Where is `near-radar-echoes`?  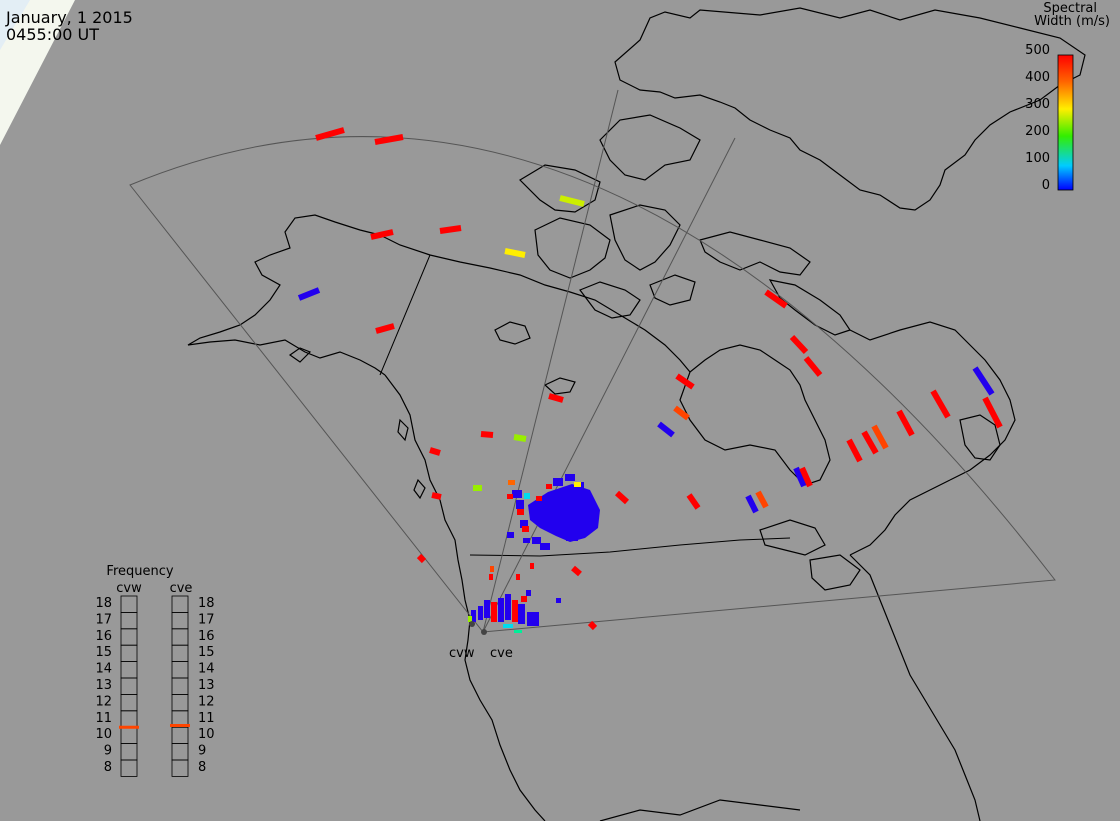
near-radar-echoes is located at coordinates (514, 598).